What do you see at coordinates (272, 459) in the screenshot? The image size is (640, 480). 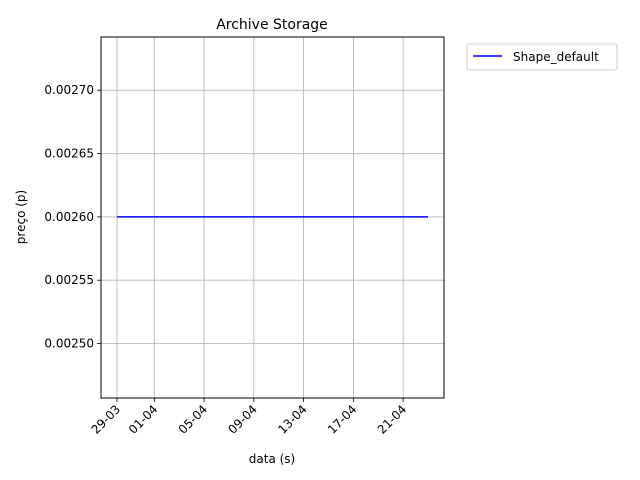 I see `x-axis-label: data (s)` at bounding box center [272, 459].